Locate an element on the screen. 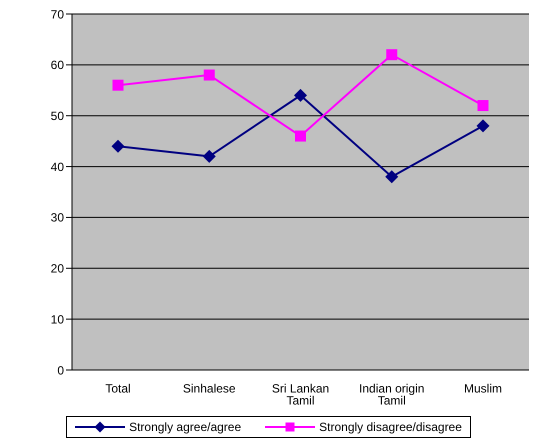  x-tick-label: Indian origin Tamil is located at coordinates (391, 395).